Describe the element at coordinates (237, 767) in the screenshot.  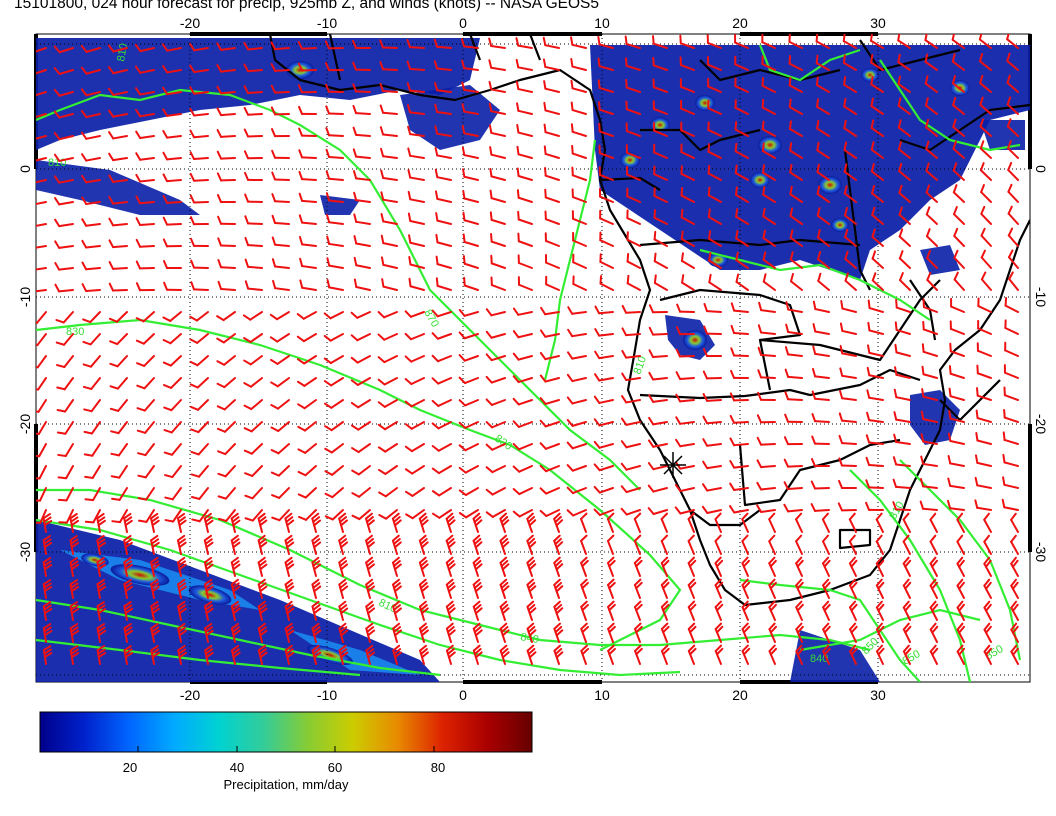
I see `colorbar-tick: 40` at that location.